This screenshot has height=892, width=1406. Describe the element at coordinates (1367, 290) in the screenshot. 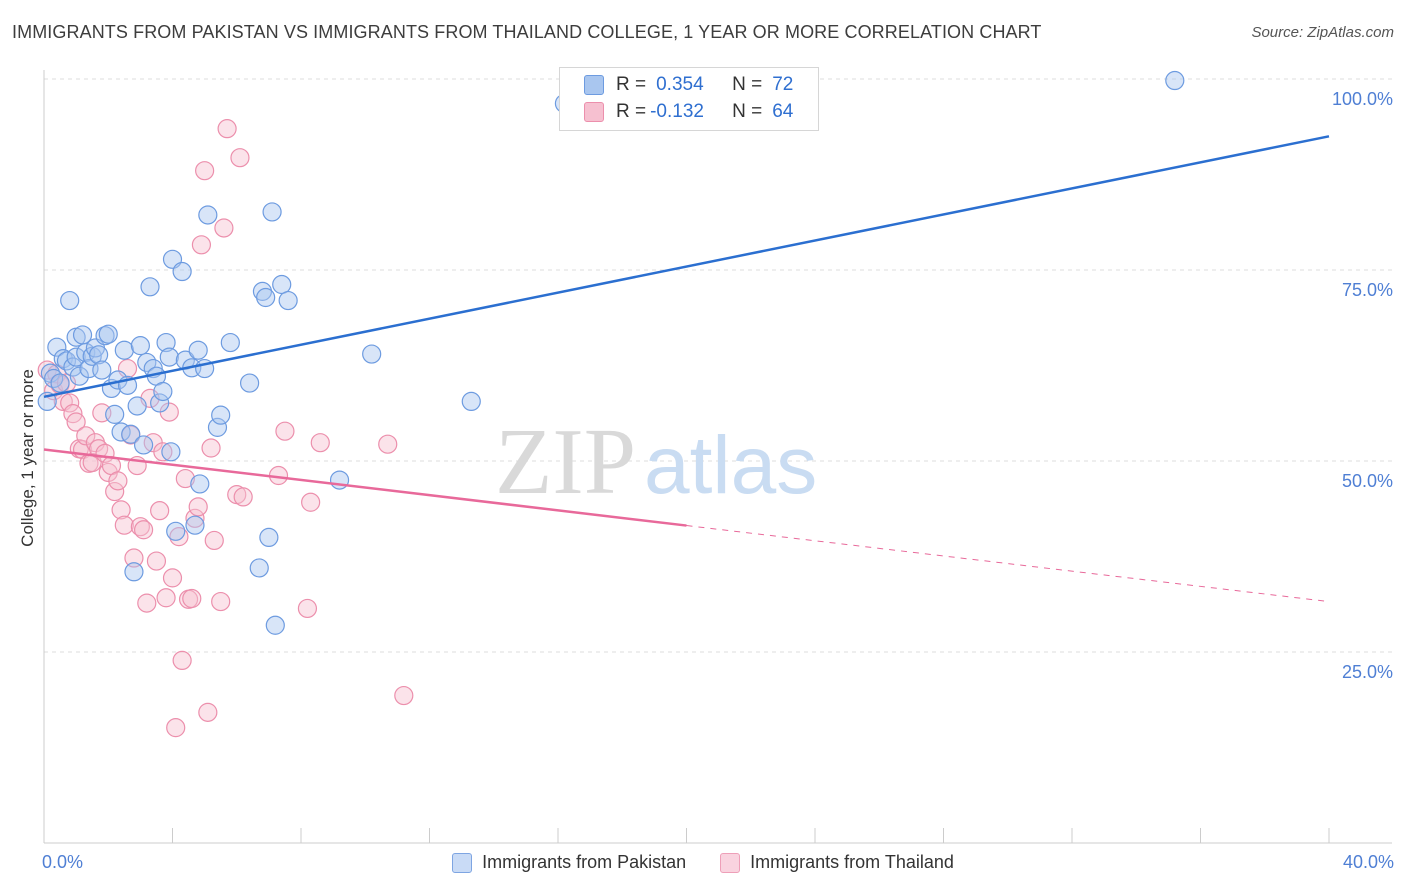

I see `y-tick-label: 75.0%` at that location.